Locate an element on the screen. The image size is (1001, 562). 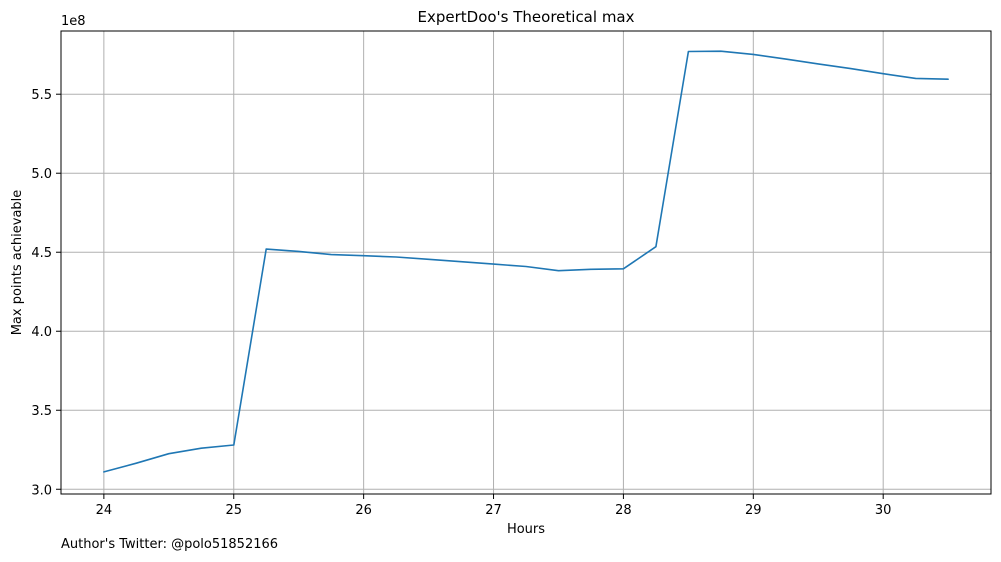
x-tick-label: 25 is located at coordinates (233, 510).